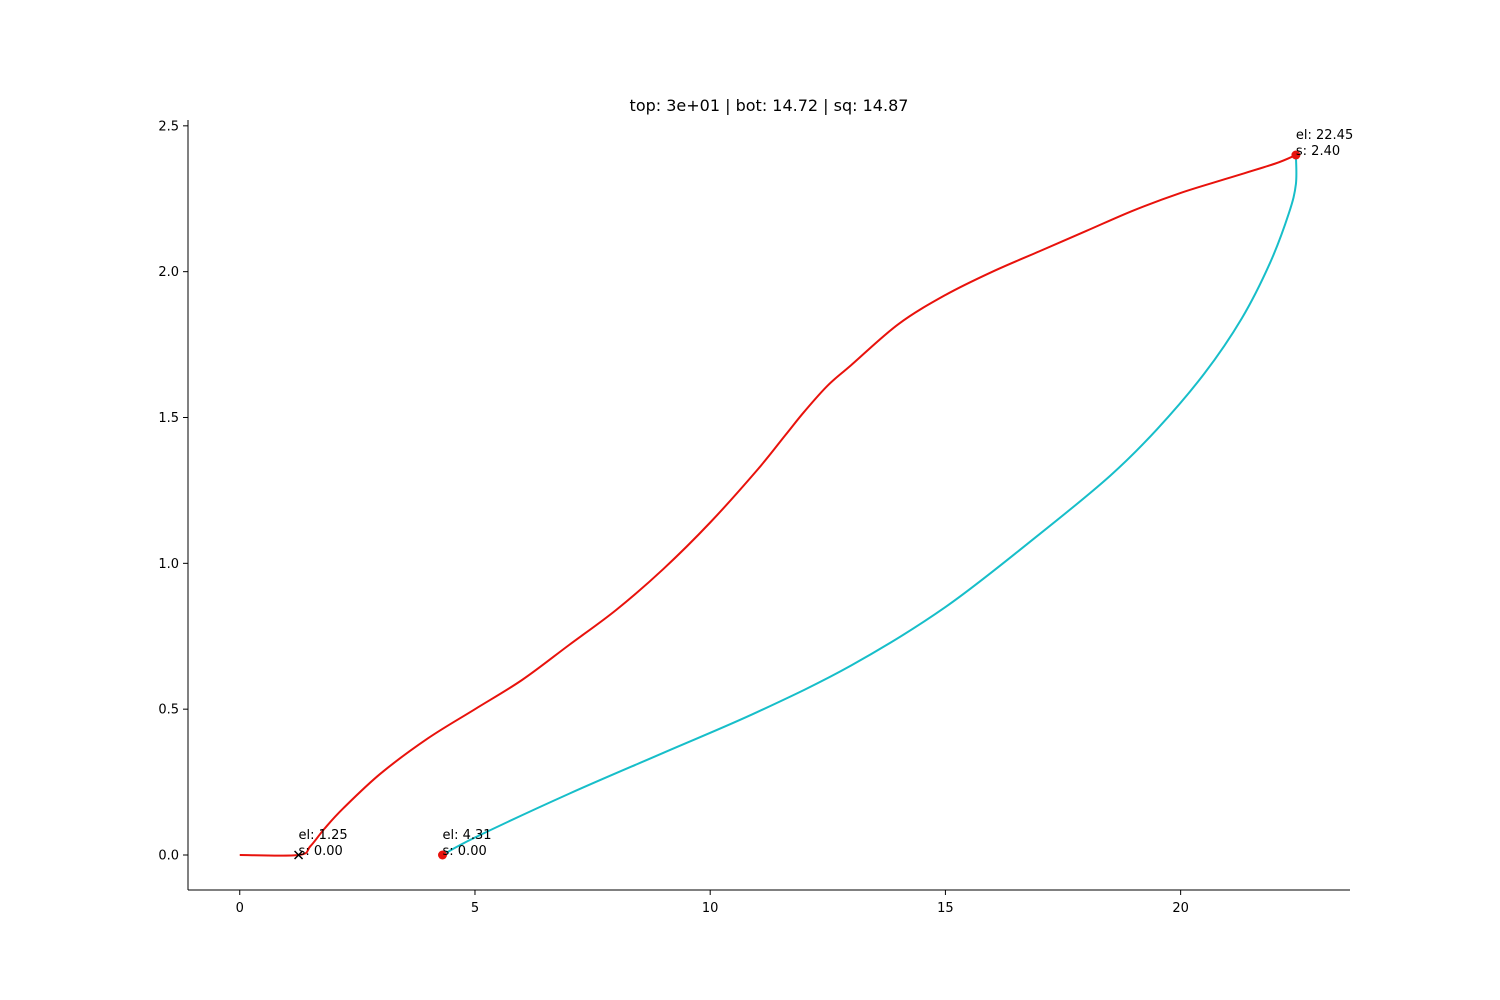 The height and width of the screenshot is (1000, 1500). I want to click on x-marker-stroke, so click(299, 855).